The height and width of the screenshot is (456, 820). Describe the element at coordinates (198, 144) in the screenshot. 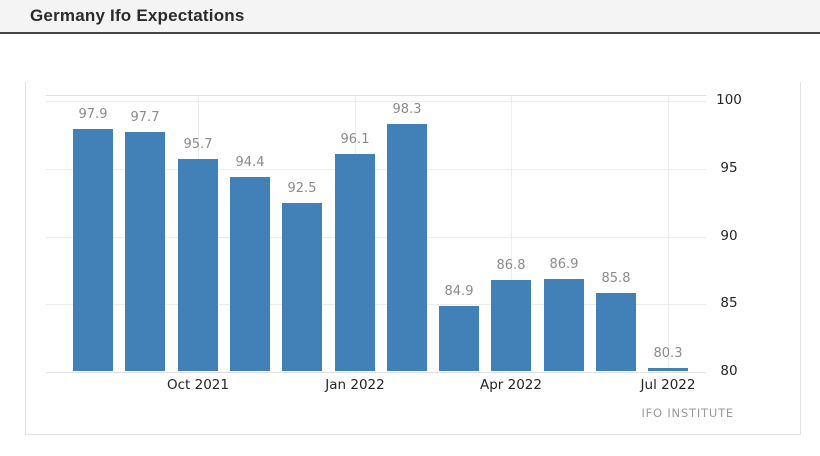

I see `bar-value-label: 95.7` at that location.